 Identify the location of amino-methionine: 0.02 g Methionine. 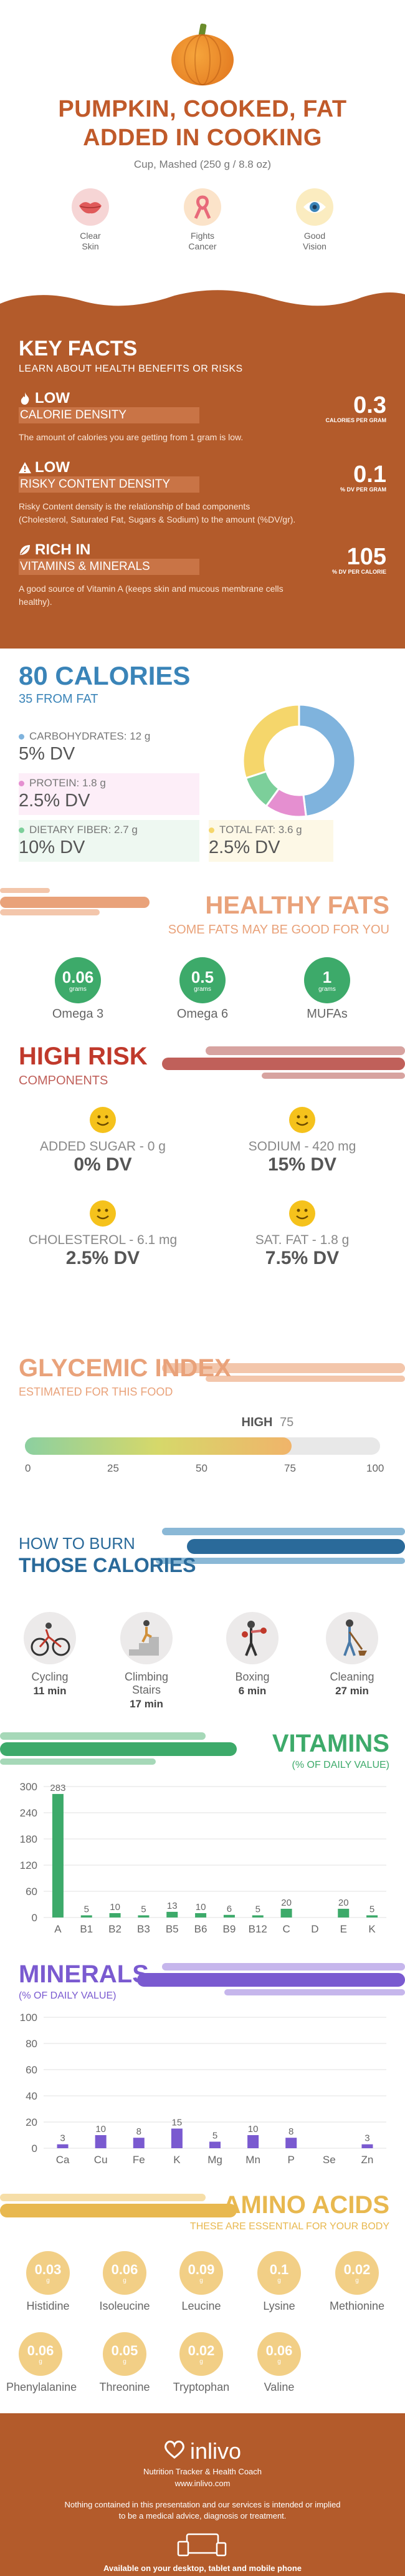
(357, 2282).